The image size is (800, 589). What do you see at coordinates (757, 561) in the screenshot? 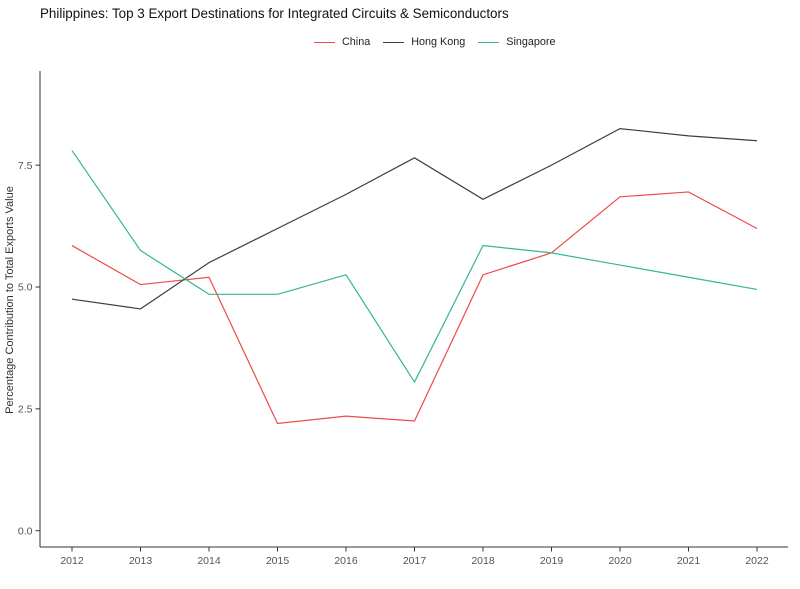
I see `x-tick-label: 2022` at bounding box center [757, 561].